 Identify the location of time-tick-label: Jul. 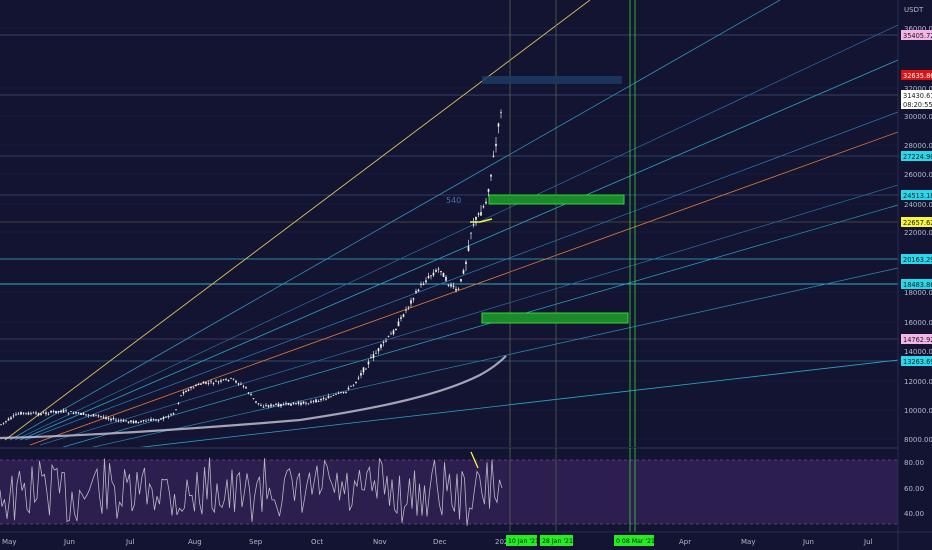
(130, 542).